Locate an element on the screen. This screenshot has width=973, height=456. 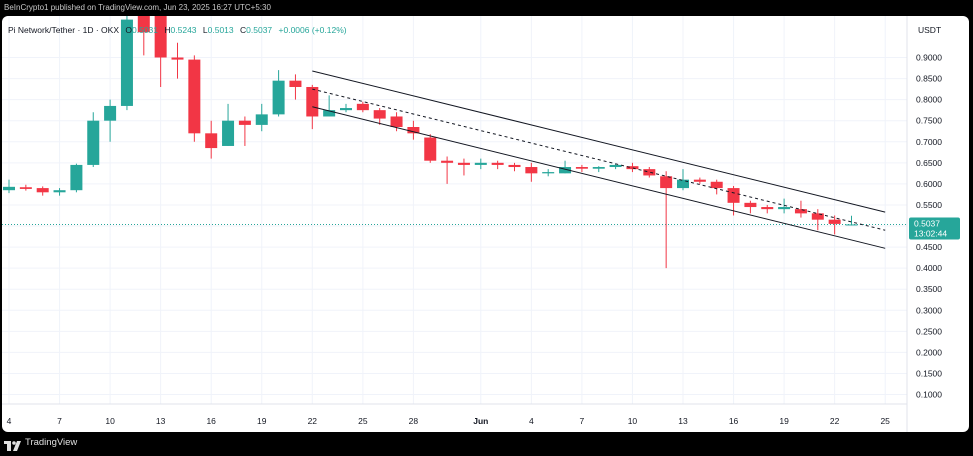
tradingview-logo-icon is located at coordinates (12, 444).